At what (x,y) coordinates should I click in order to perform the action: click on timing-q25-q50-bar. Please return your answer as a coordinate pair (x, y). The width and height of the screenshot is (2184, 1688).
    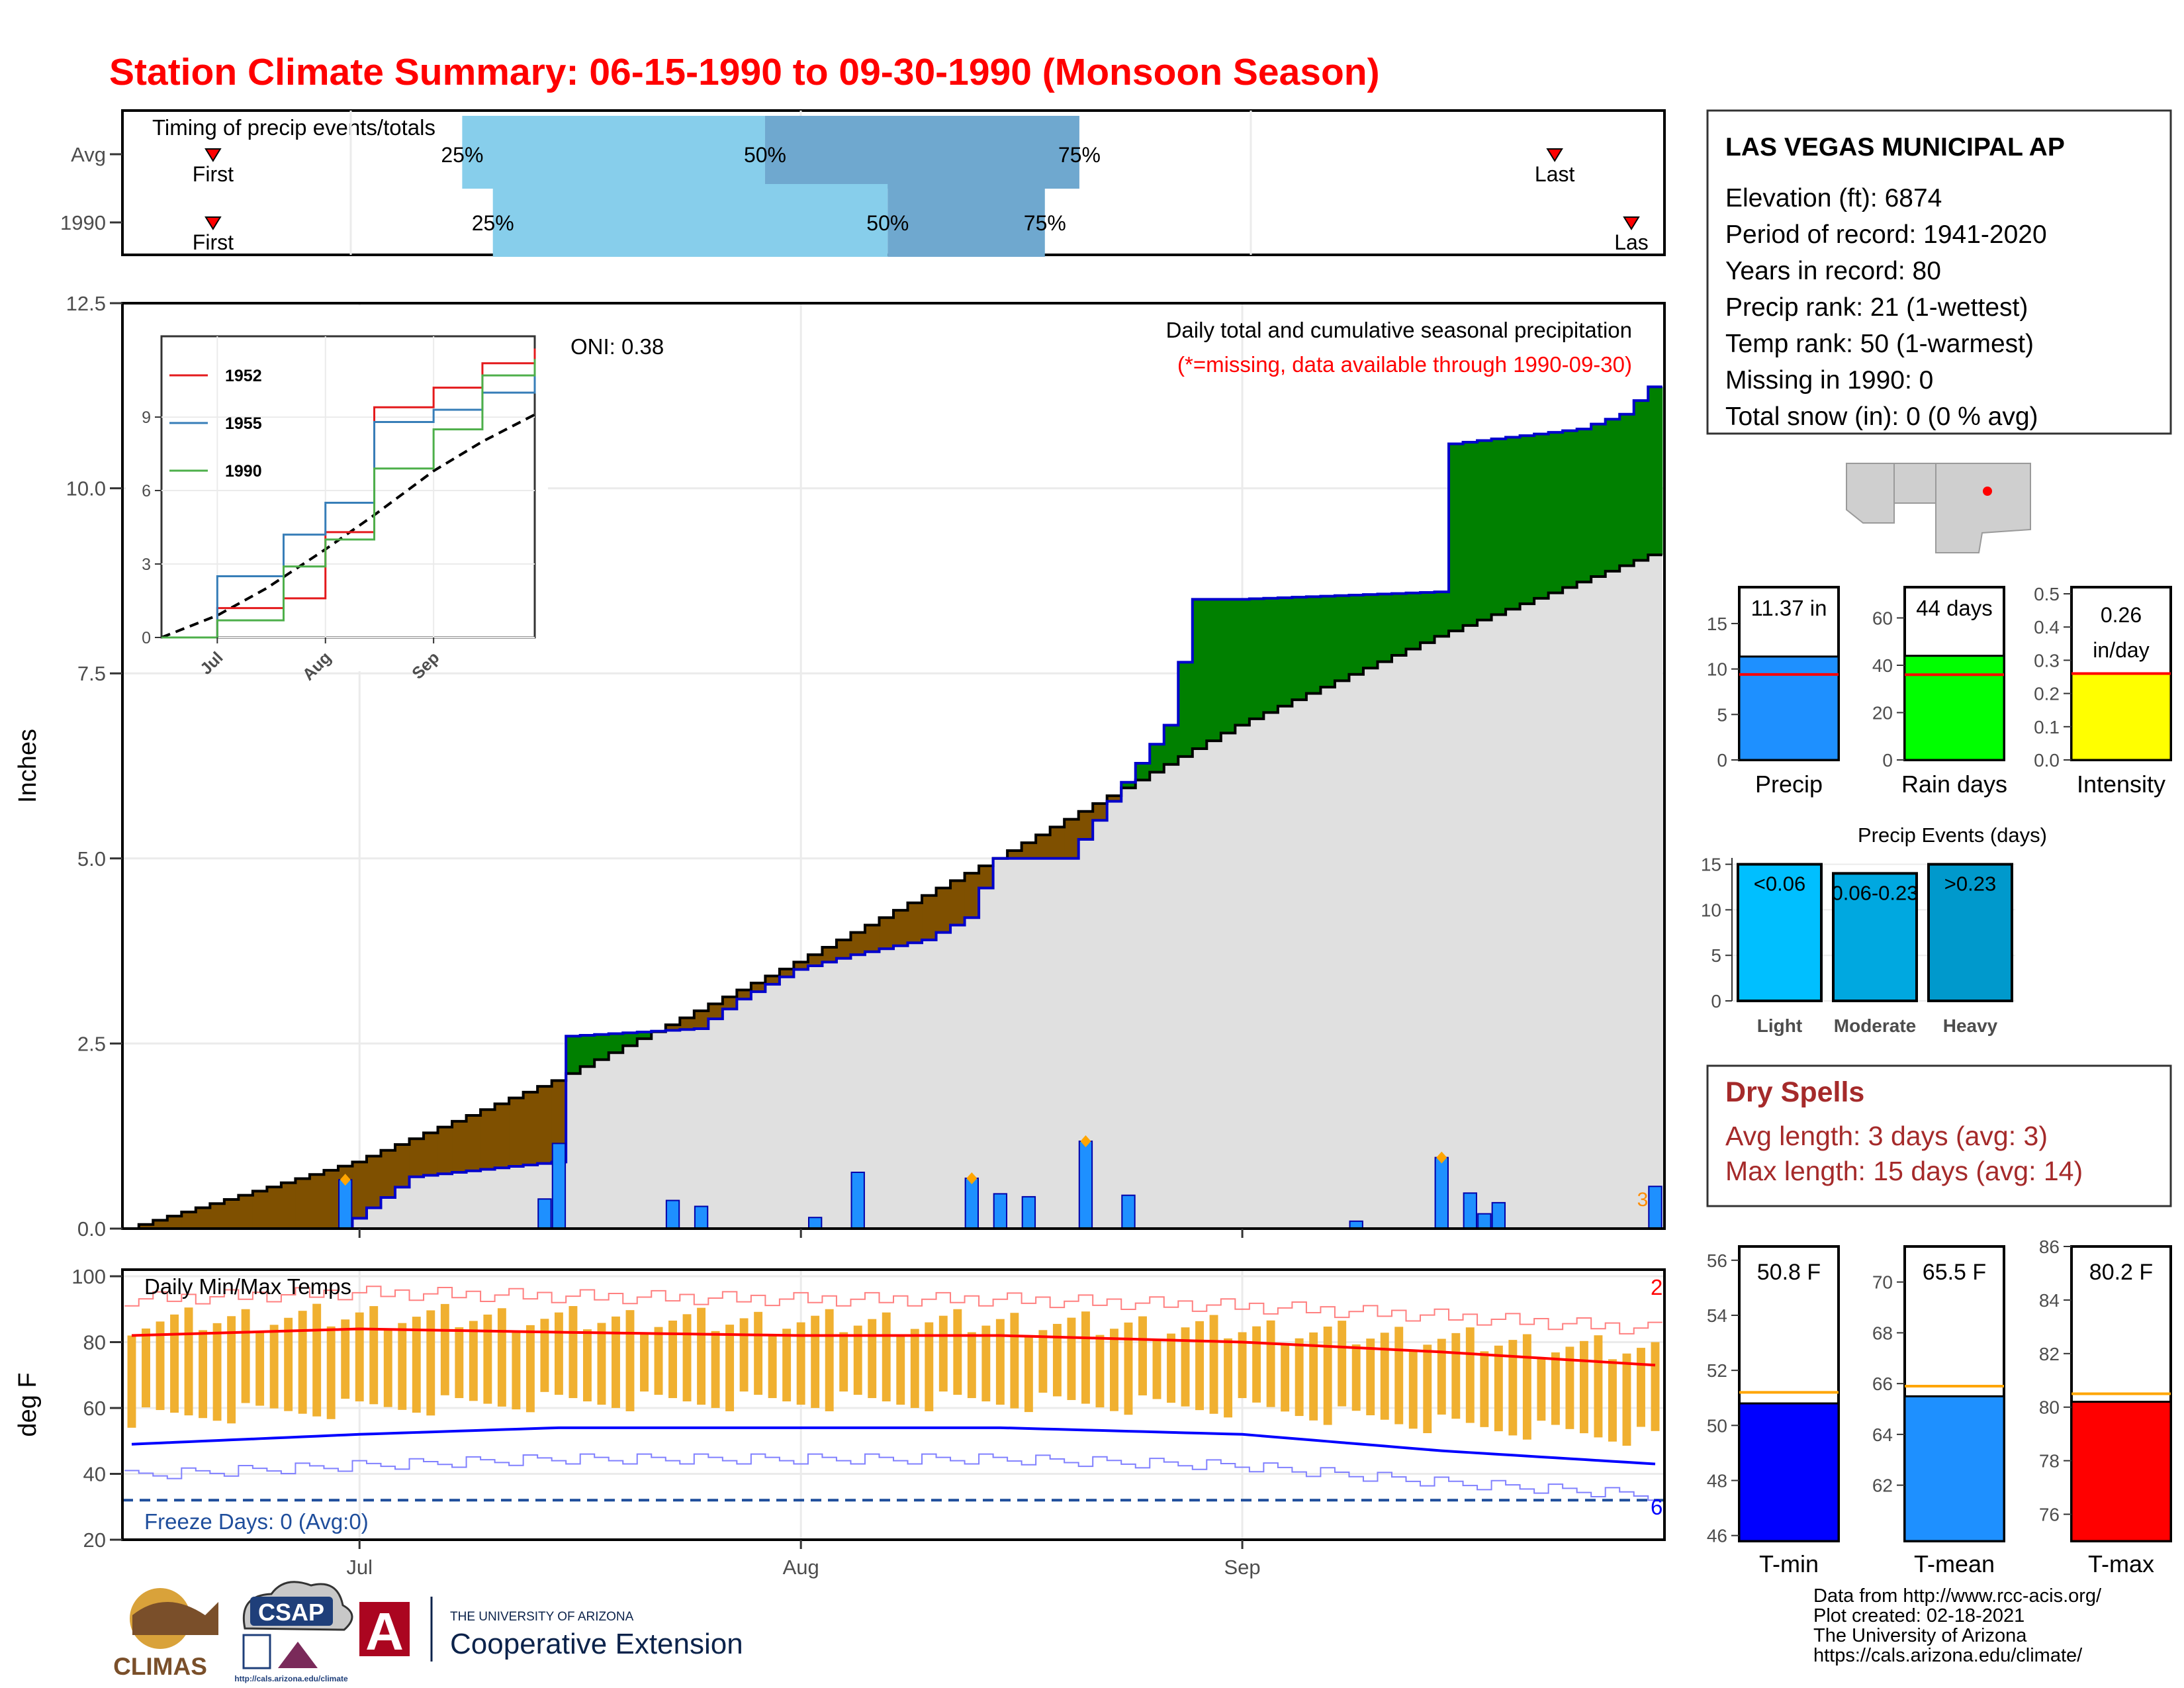
    Looking at the image, I should click on (613, 152).